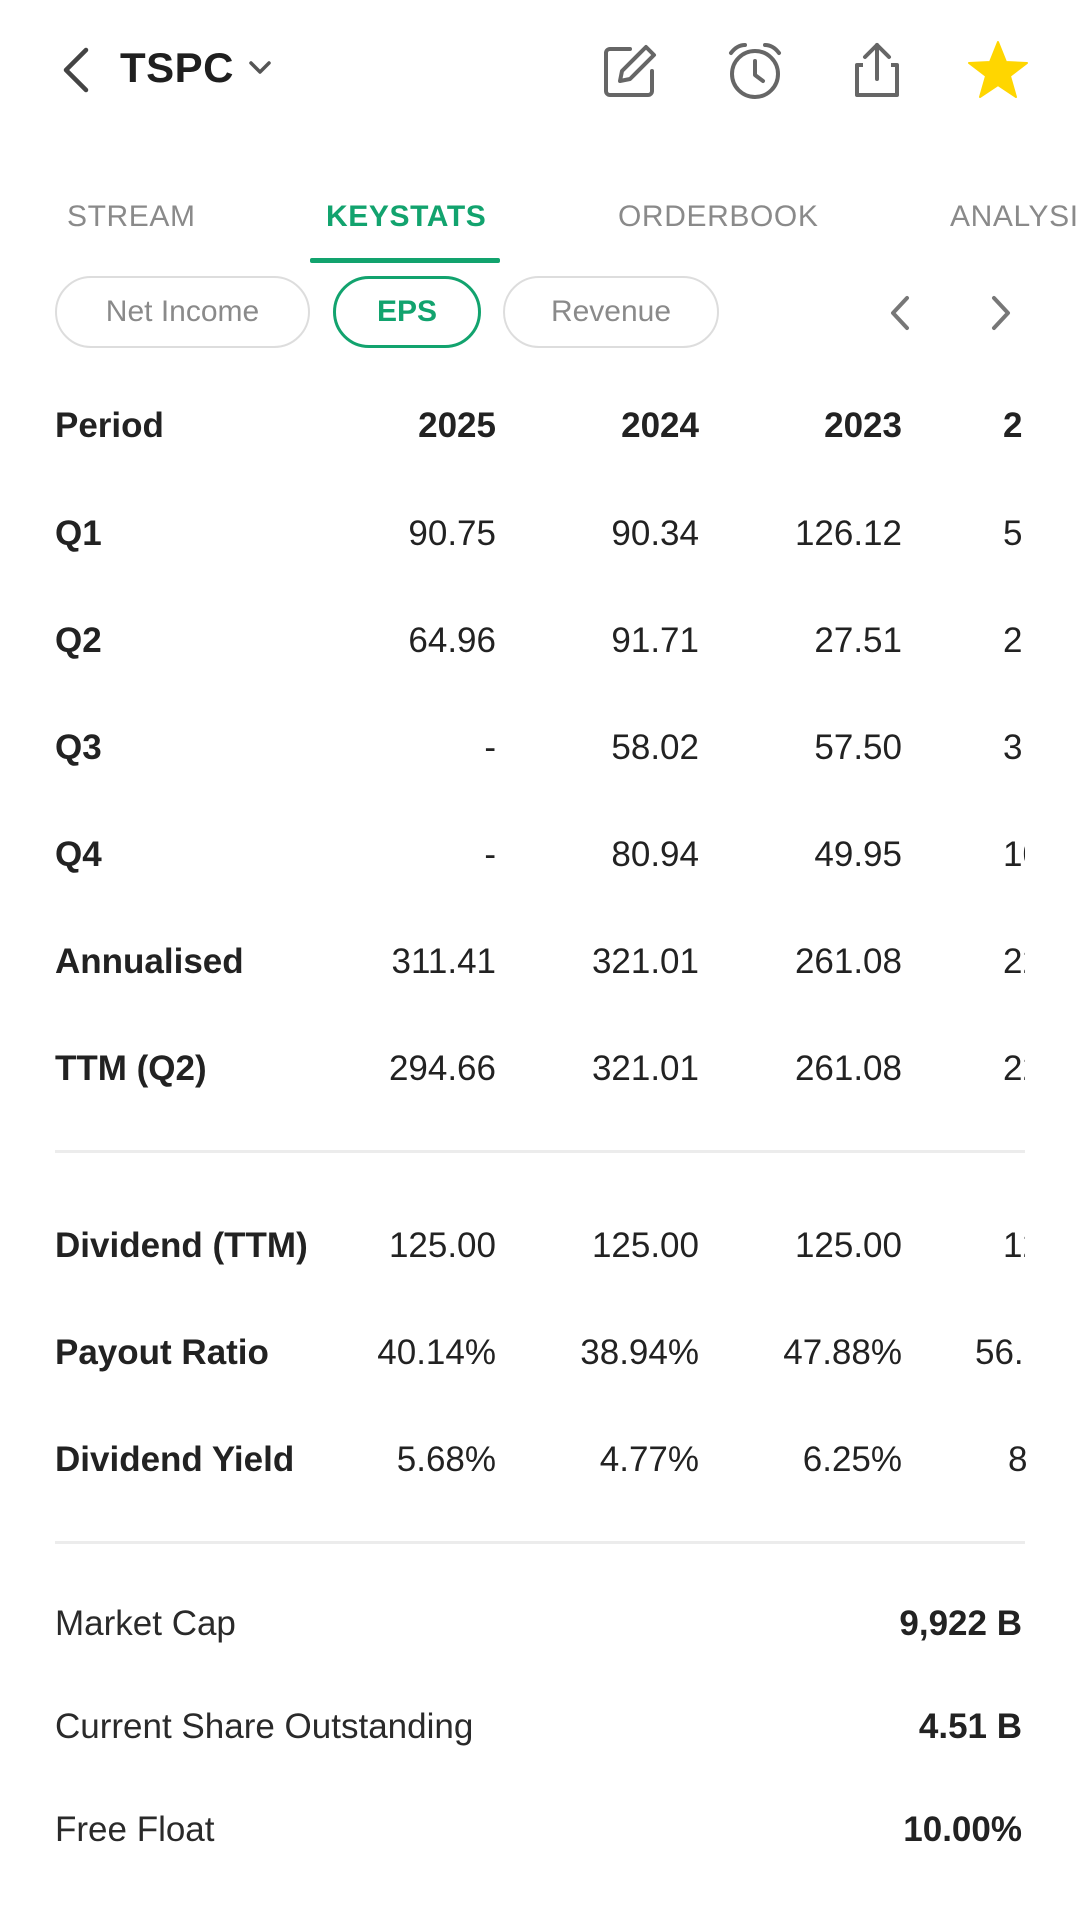 This screenshot has width=1080, height=1911. I want to click on ticker-symbol: TSPC, so click(177, 67).